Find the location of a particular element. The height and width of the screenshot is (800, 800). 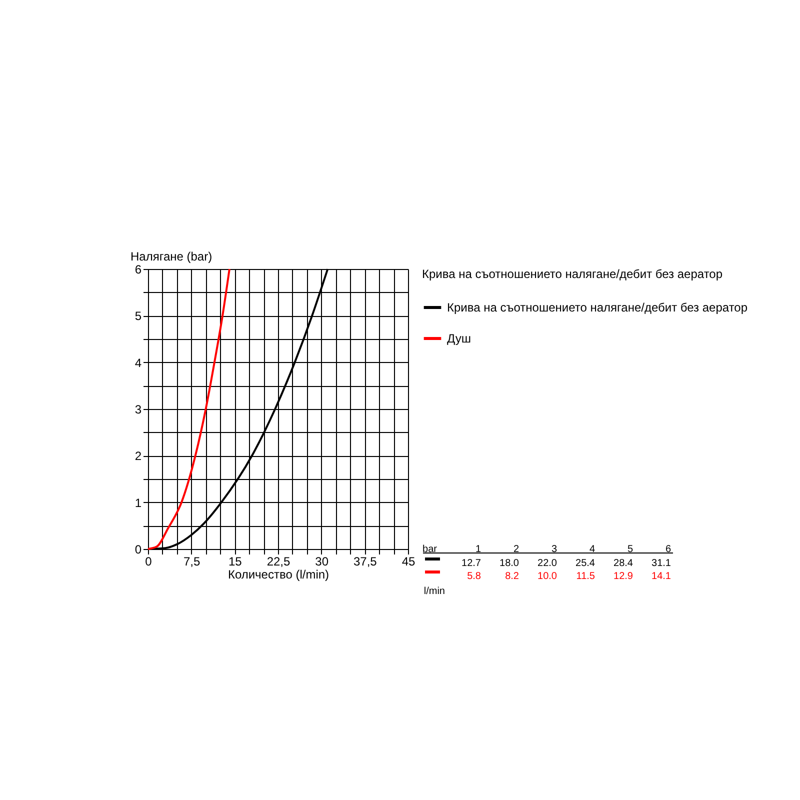

legend-title: Крива на съотношението налягане/дебит без аератор is located at coordinates (572, 274).